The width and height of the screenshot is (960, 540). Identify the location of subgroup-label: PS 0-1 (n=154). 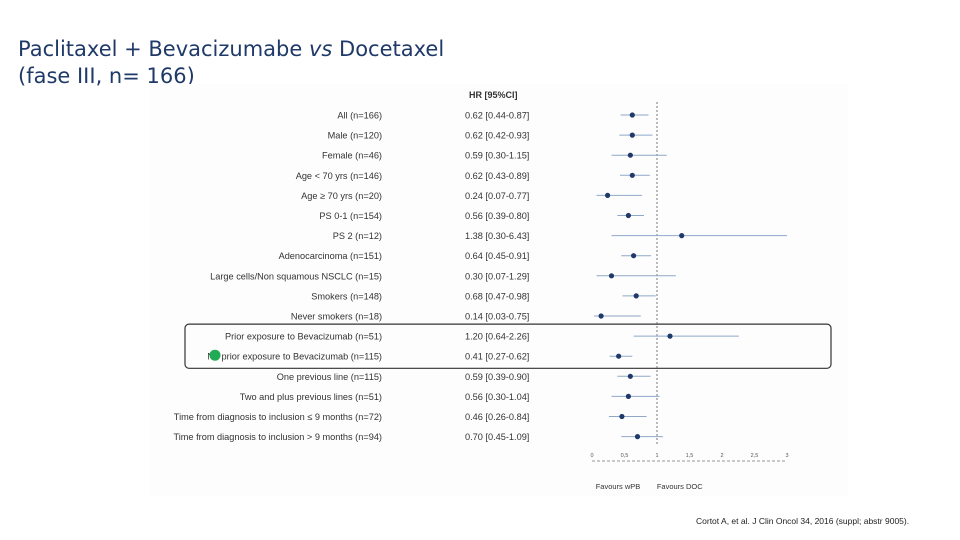
(350, 216).